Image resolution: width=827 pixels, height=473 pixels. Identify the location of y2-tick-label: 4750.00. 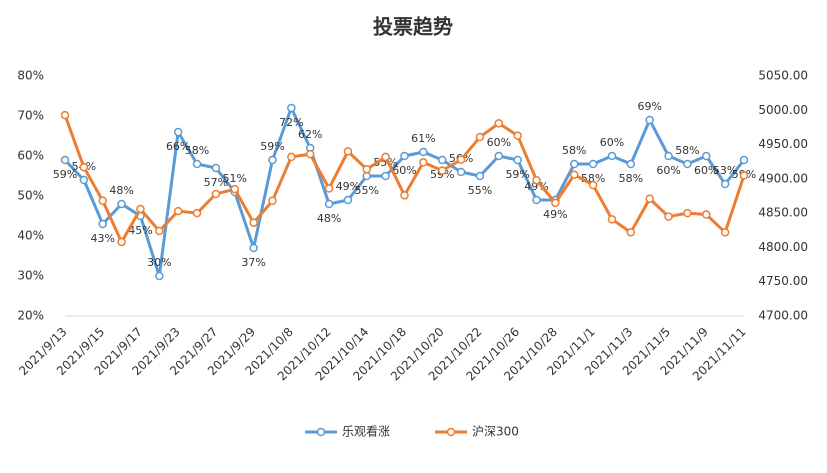
(783, 281).